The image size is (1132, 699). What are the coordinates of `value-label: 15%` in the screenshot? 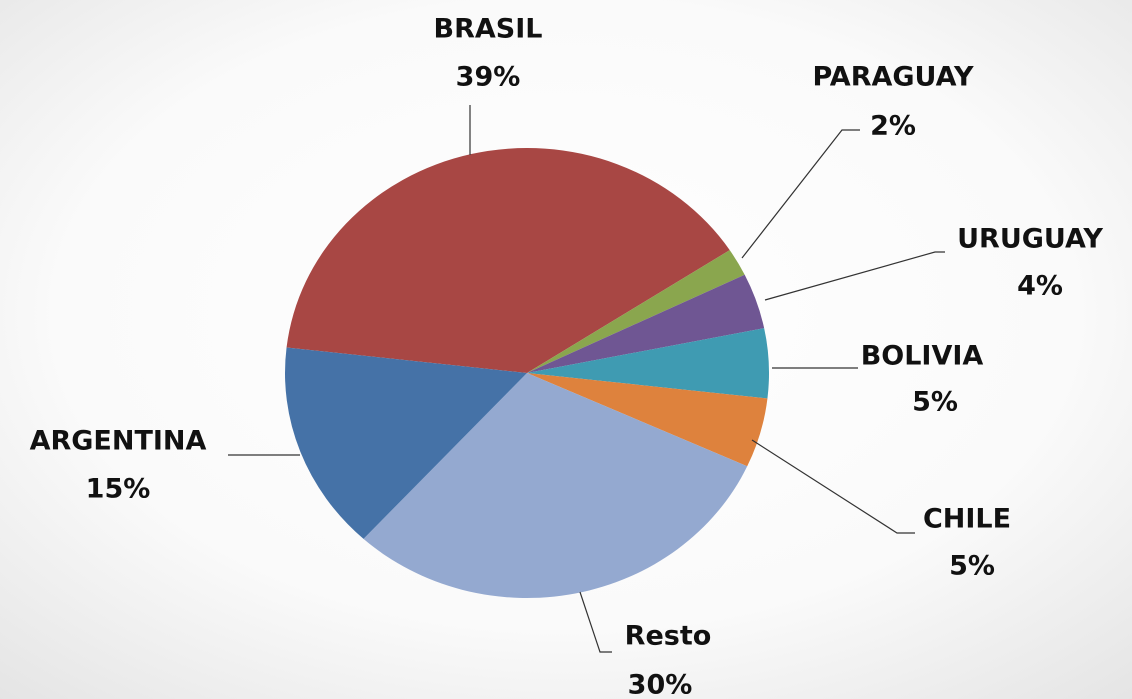 It's located at (118, 489).